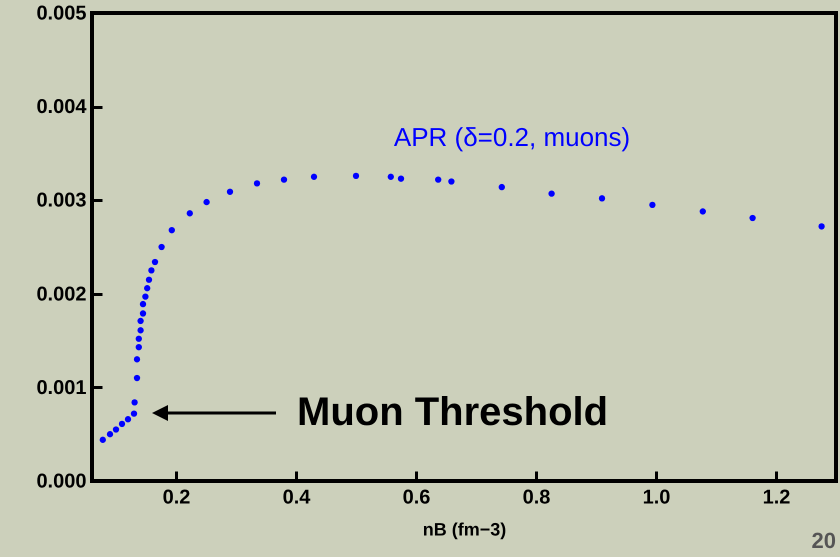 The width and height of the screenshot is (840, 557). What do you see at coordinates (536, 497) in the screenshot?
I see `x-tick-label: 0.8` at bounding box center [536, 497].